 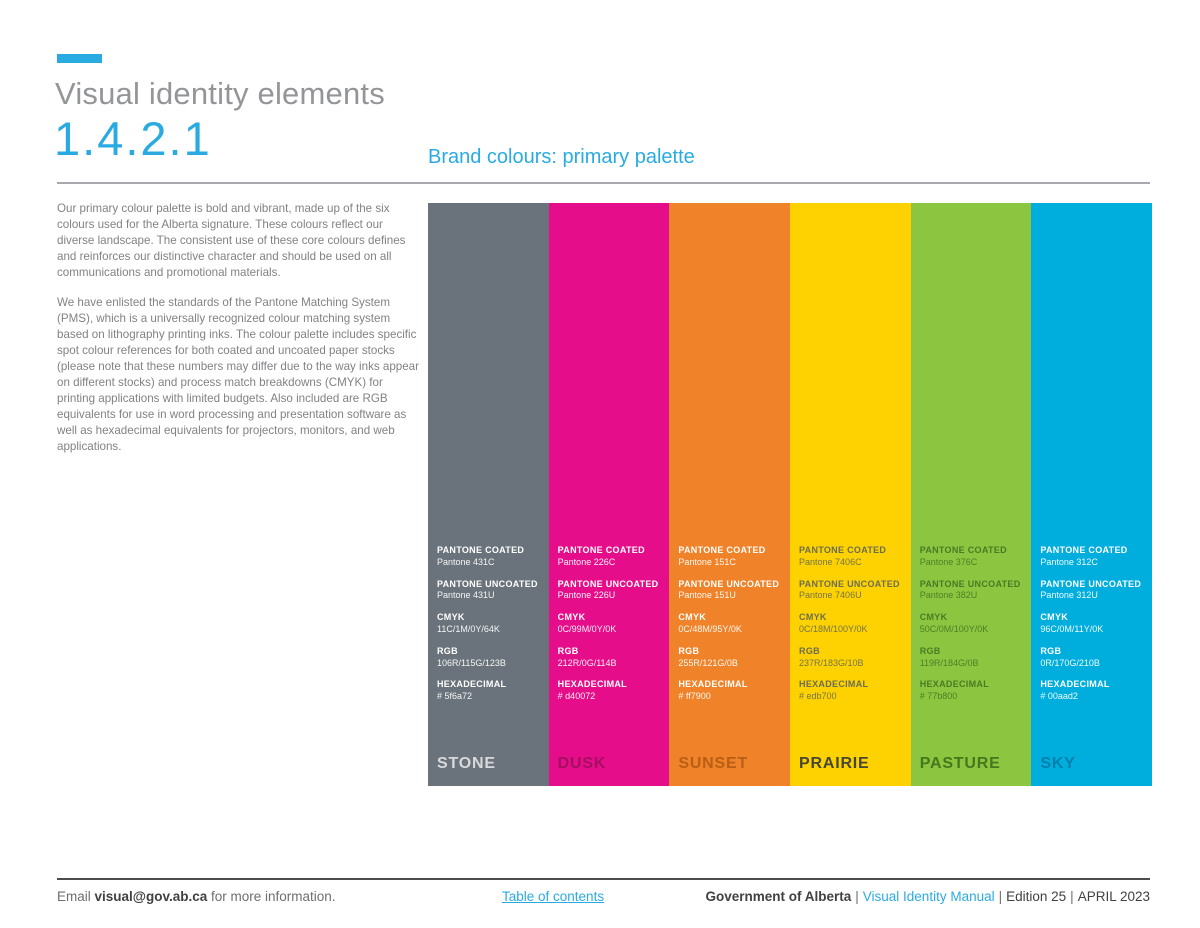 I want to click on spec-value-cmyk: 0C/99M/0Y/0K, so click(x=587, y=628).